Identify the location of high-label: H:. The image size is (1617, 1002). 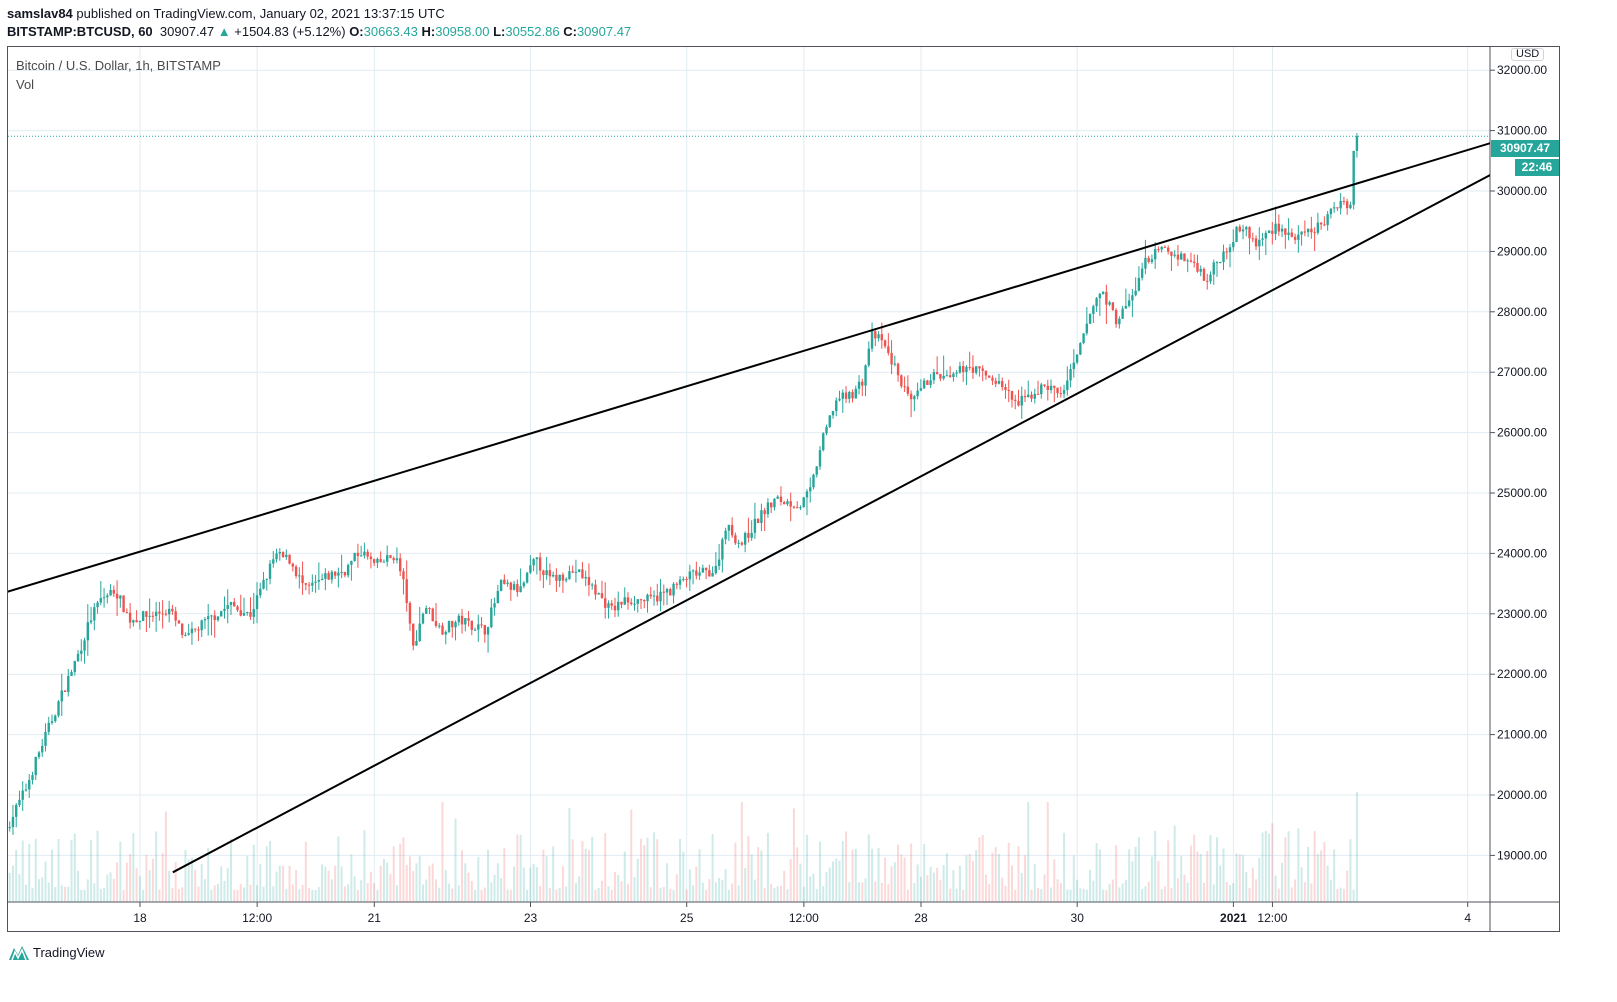
(428, 31).